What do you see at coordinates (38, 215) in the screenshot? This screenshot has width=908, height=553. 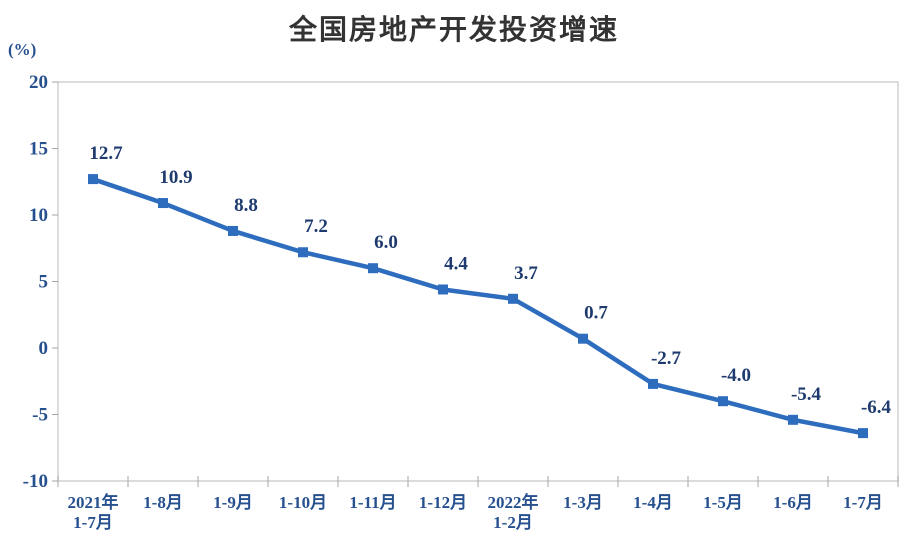 I see `y-axis-tick-label: 10` at bounding box center [38, 215].